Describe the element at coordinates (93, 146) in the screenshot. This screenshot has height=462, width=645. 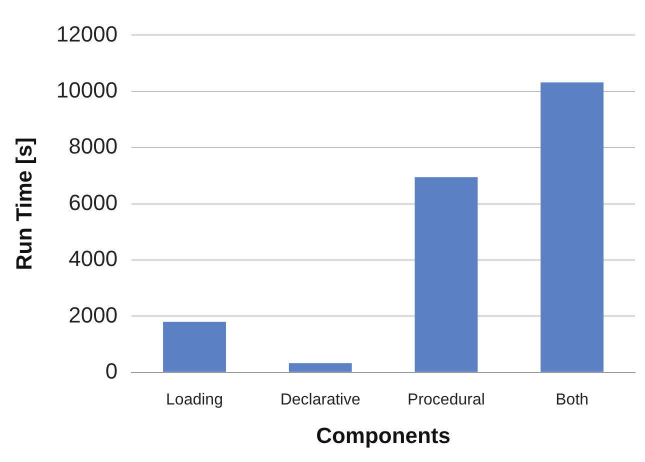
I see `y-tick-label: 8000` at that location.